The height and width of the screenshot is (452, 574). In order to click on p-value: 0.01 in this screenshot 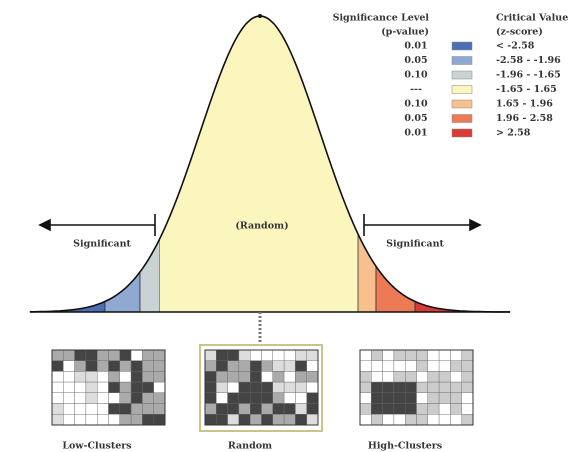, I will do `click(415, 133)`.